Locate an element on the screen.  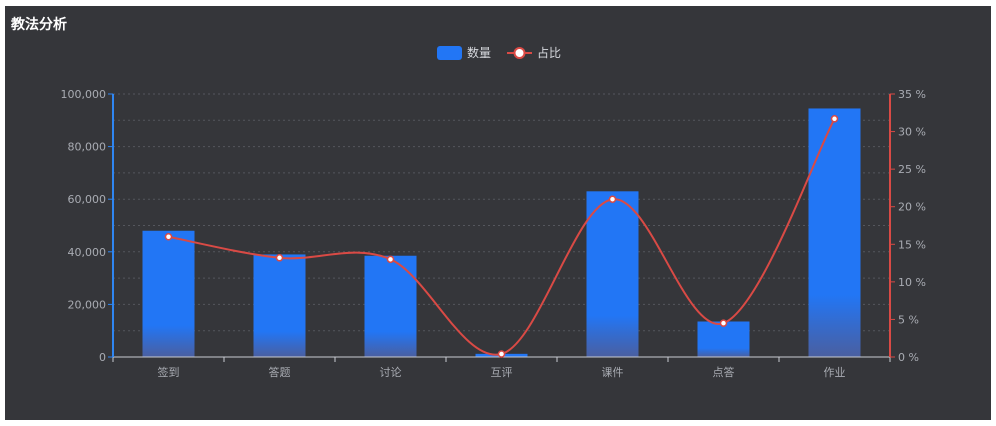
y-right-tick-label: 25 % is located at coordinates (912, 169).